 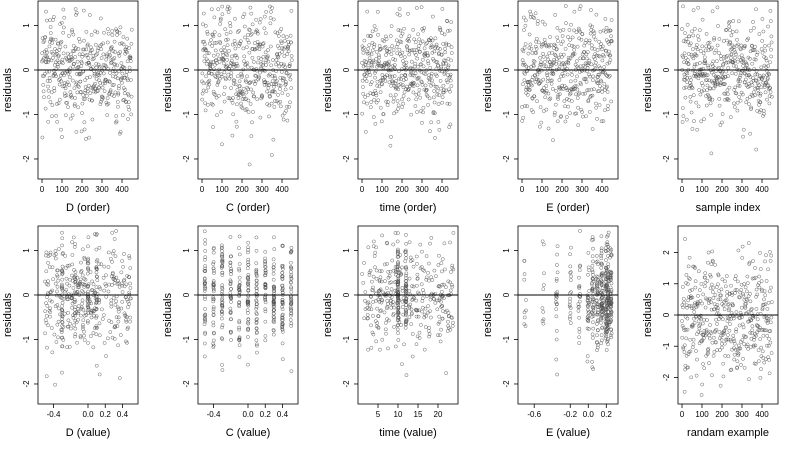 What do you see at coordinates (682, 414) in the screenshot?
I see `x-tick-label: 0` at bounding box center [682, 414].